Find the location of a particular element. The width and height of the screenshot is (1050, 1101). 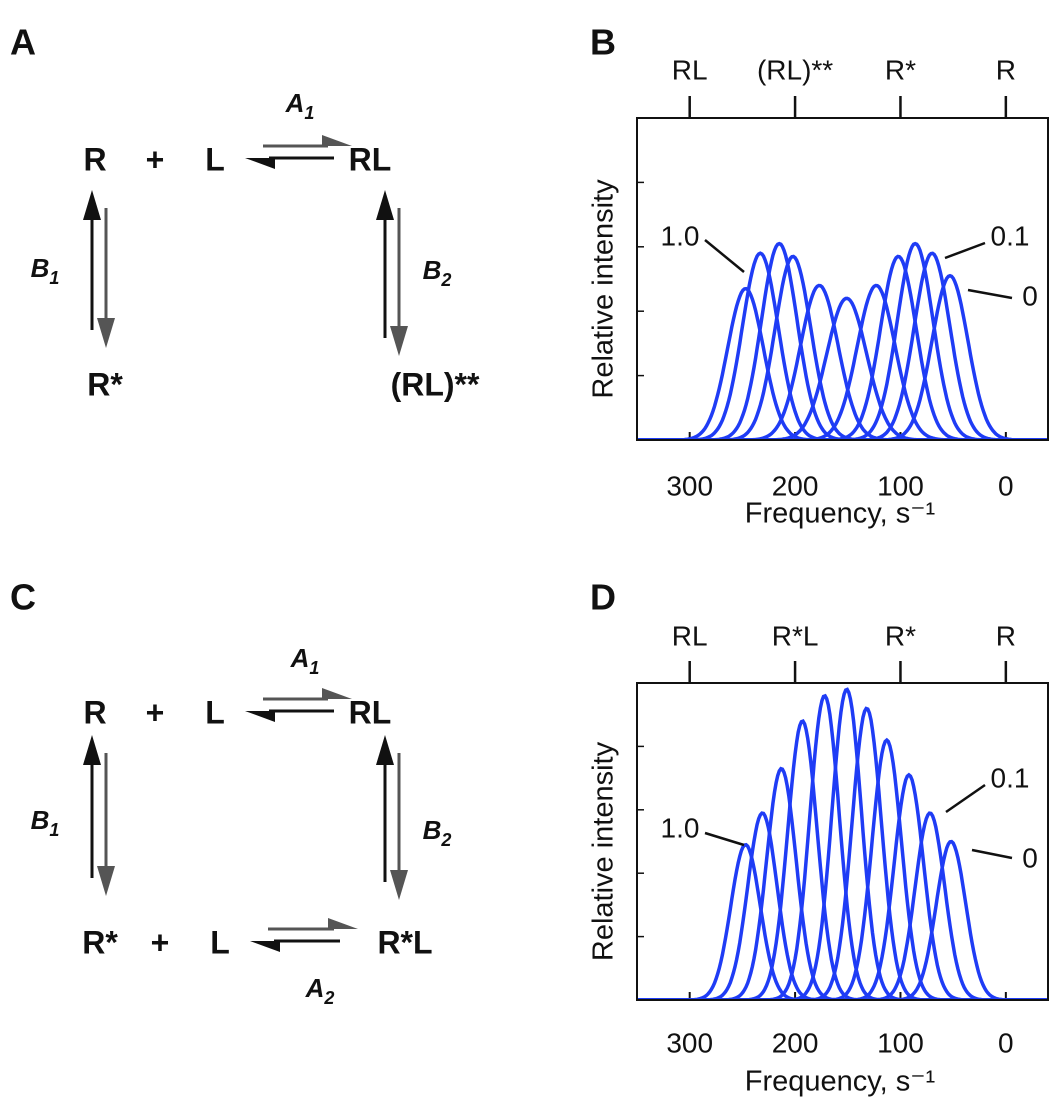

species-label: (RL)** is located at coordinates (435, 384).